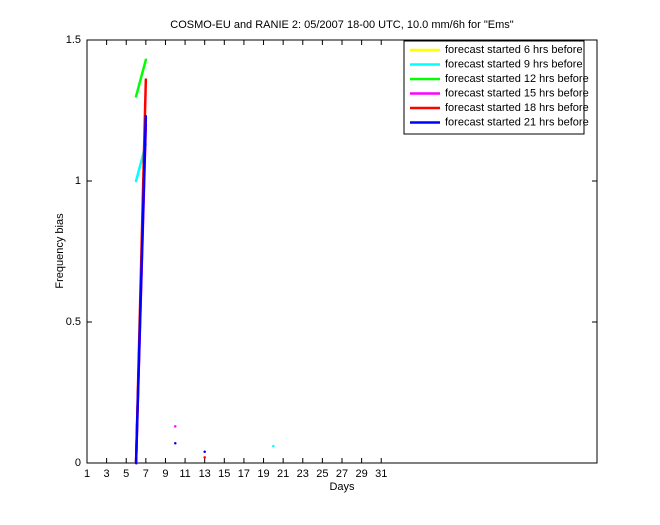 The width and height of the screenshot is (660, 525). Describe the element at coordinates (60, 251) in the screenshot. I see `y-axis-label: Frequency bias` at that location.